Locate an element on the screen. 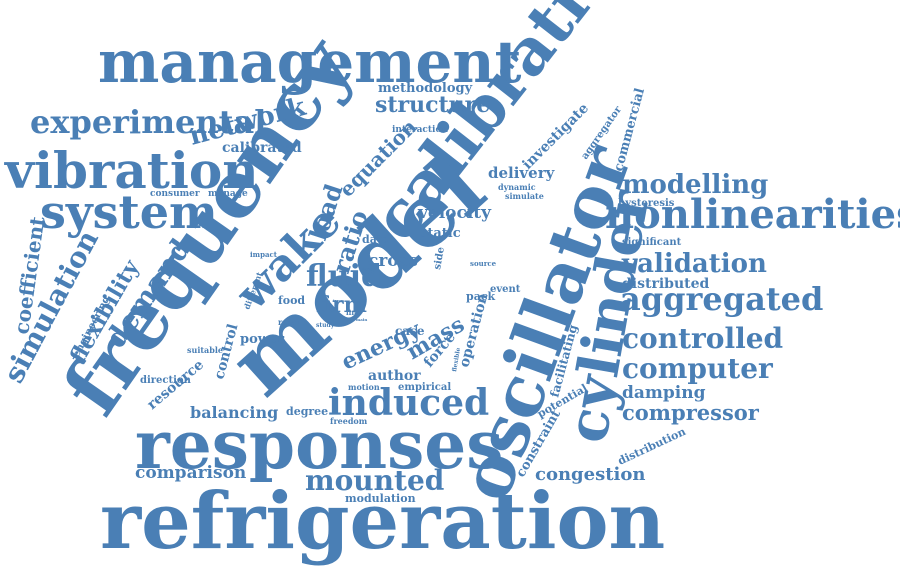 The image size is (900, 574). word-drag: drag is located at coordinates (367, 268).